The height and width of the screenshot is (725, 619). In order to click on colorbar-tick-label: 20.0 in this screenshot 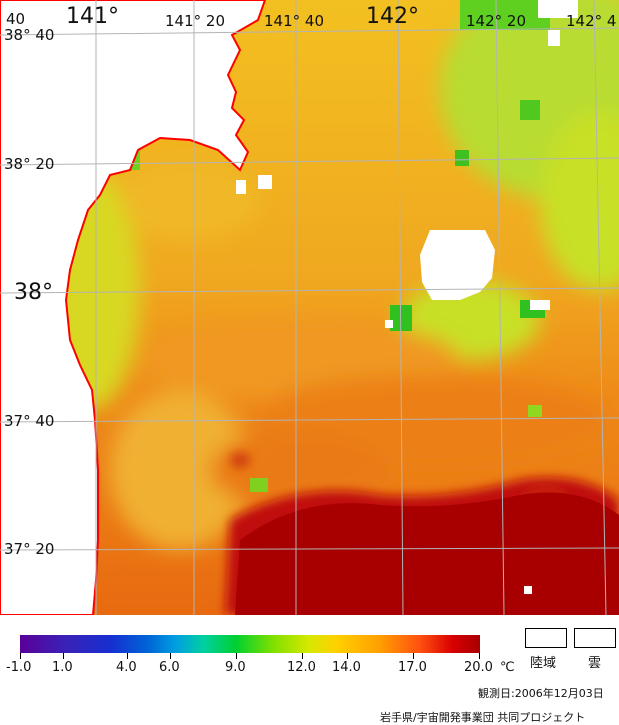, I will do `click(478, 667)`.